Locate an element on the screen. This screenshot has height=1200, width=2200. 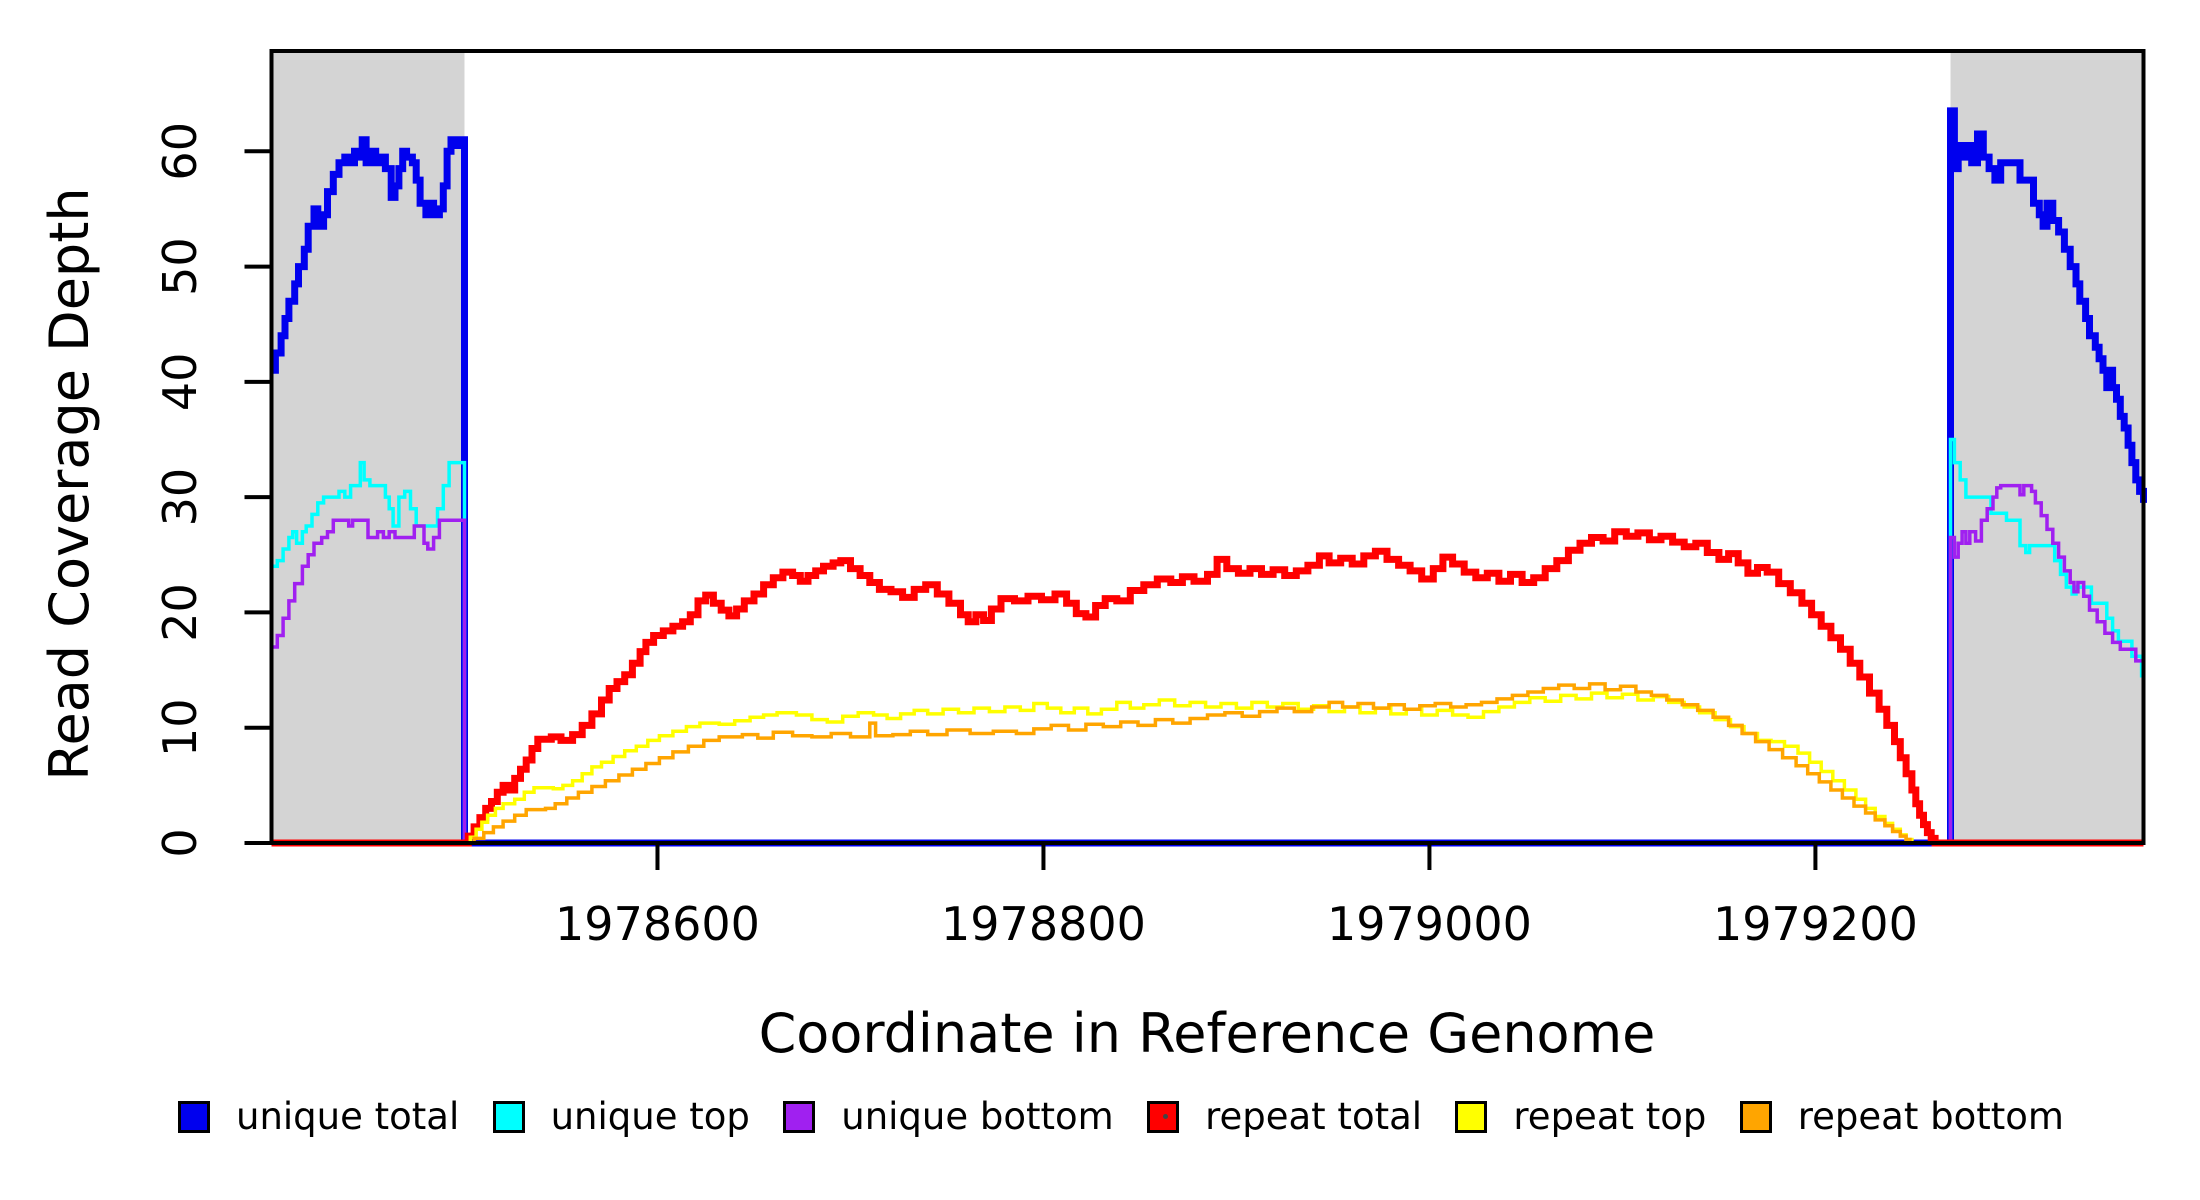
legend-label: unique total is located at coordinates (348, 1116).